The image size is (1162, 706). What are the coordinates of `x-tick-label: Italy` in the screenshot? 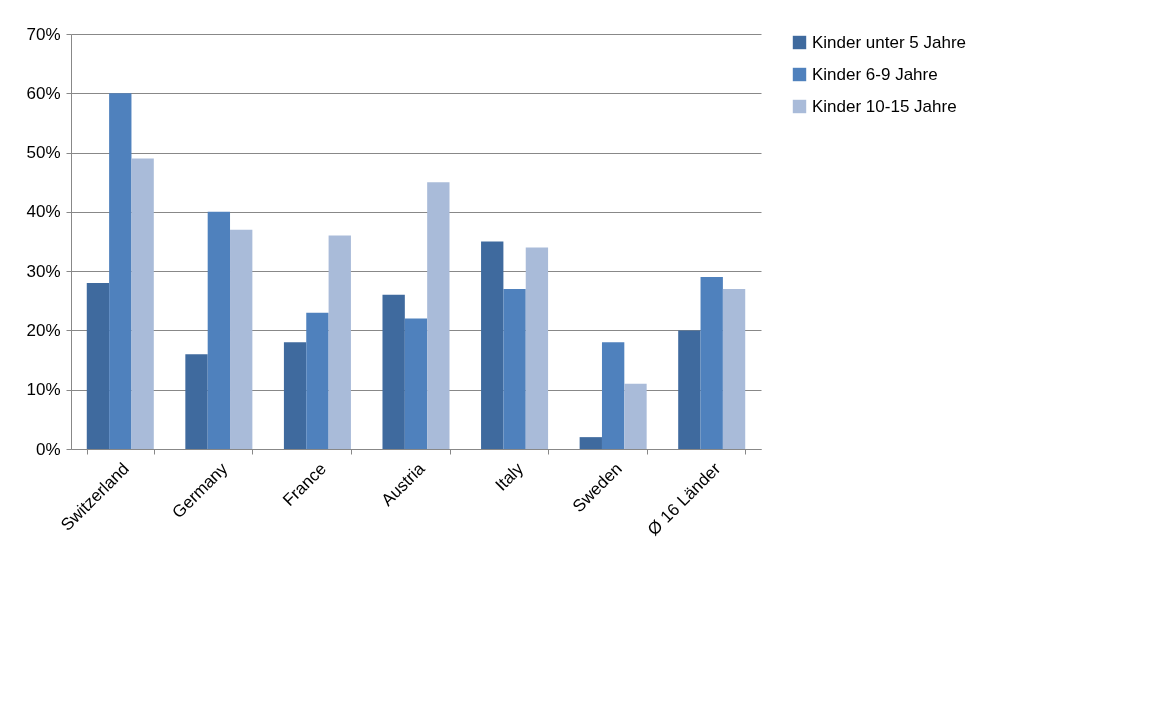 It's located at (509, 476).